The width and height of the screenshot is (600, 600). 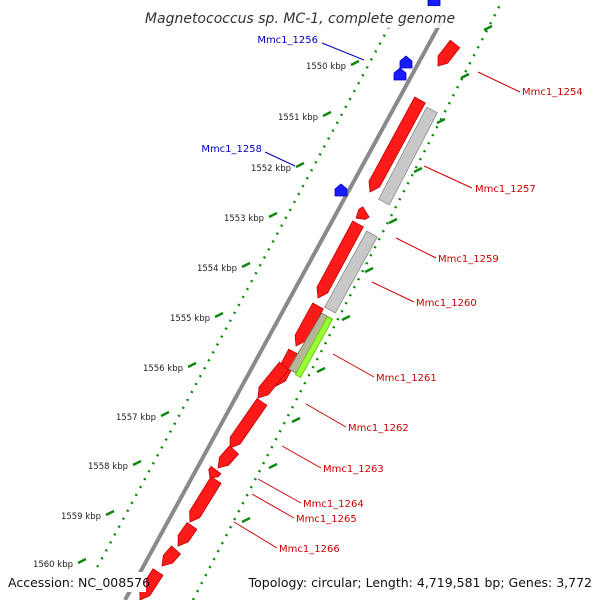 I want to click on kbp-tick-label: 1556 kbp, so click(x=163, y=369).